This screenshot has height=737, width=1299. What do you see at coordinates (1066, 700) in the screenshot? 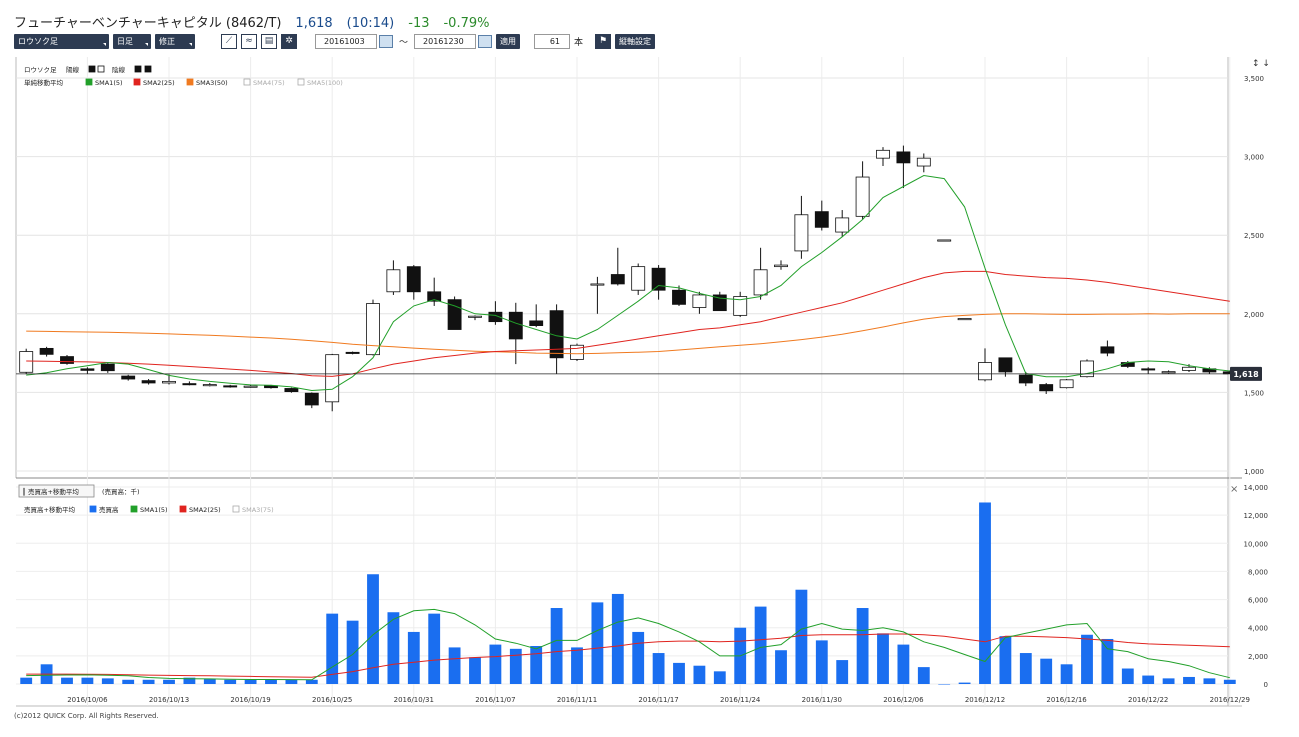
I see `x-tick-label: 2016/12/16` at bounding box center [1066, 700].